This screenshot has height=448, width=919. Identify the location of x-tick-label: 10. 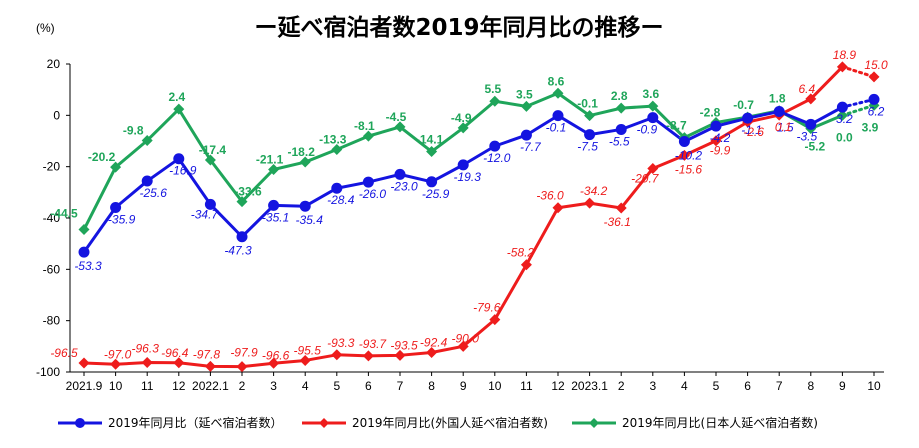
(495, 386).